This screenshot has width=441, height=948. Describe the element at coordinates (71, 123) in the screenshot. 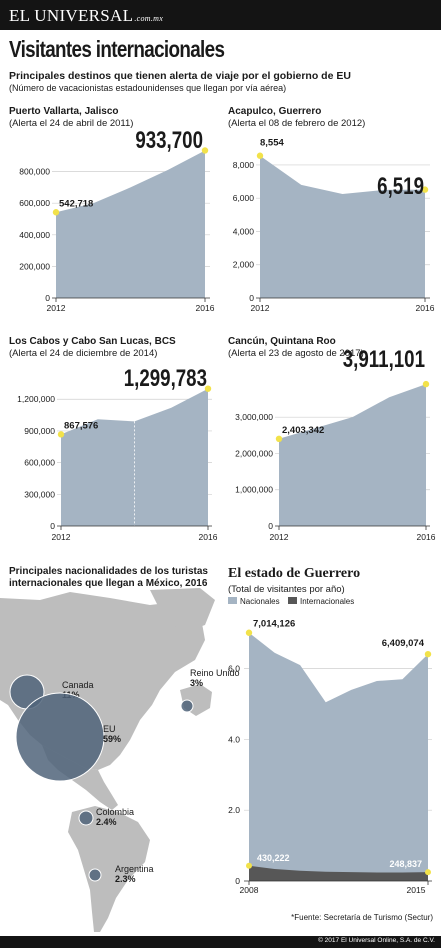

I see `chart-note-vallarta: (Alerta el 24 de abril de 2011)` at that location.